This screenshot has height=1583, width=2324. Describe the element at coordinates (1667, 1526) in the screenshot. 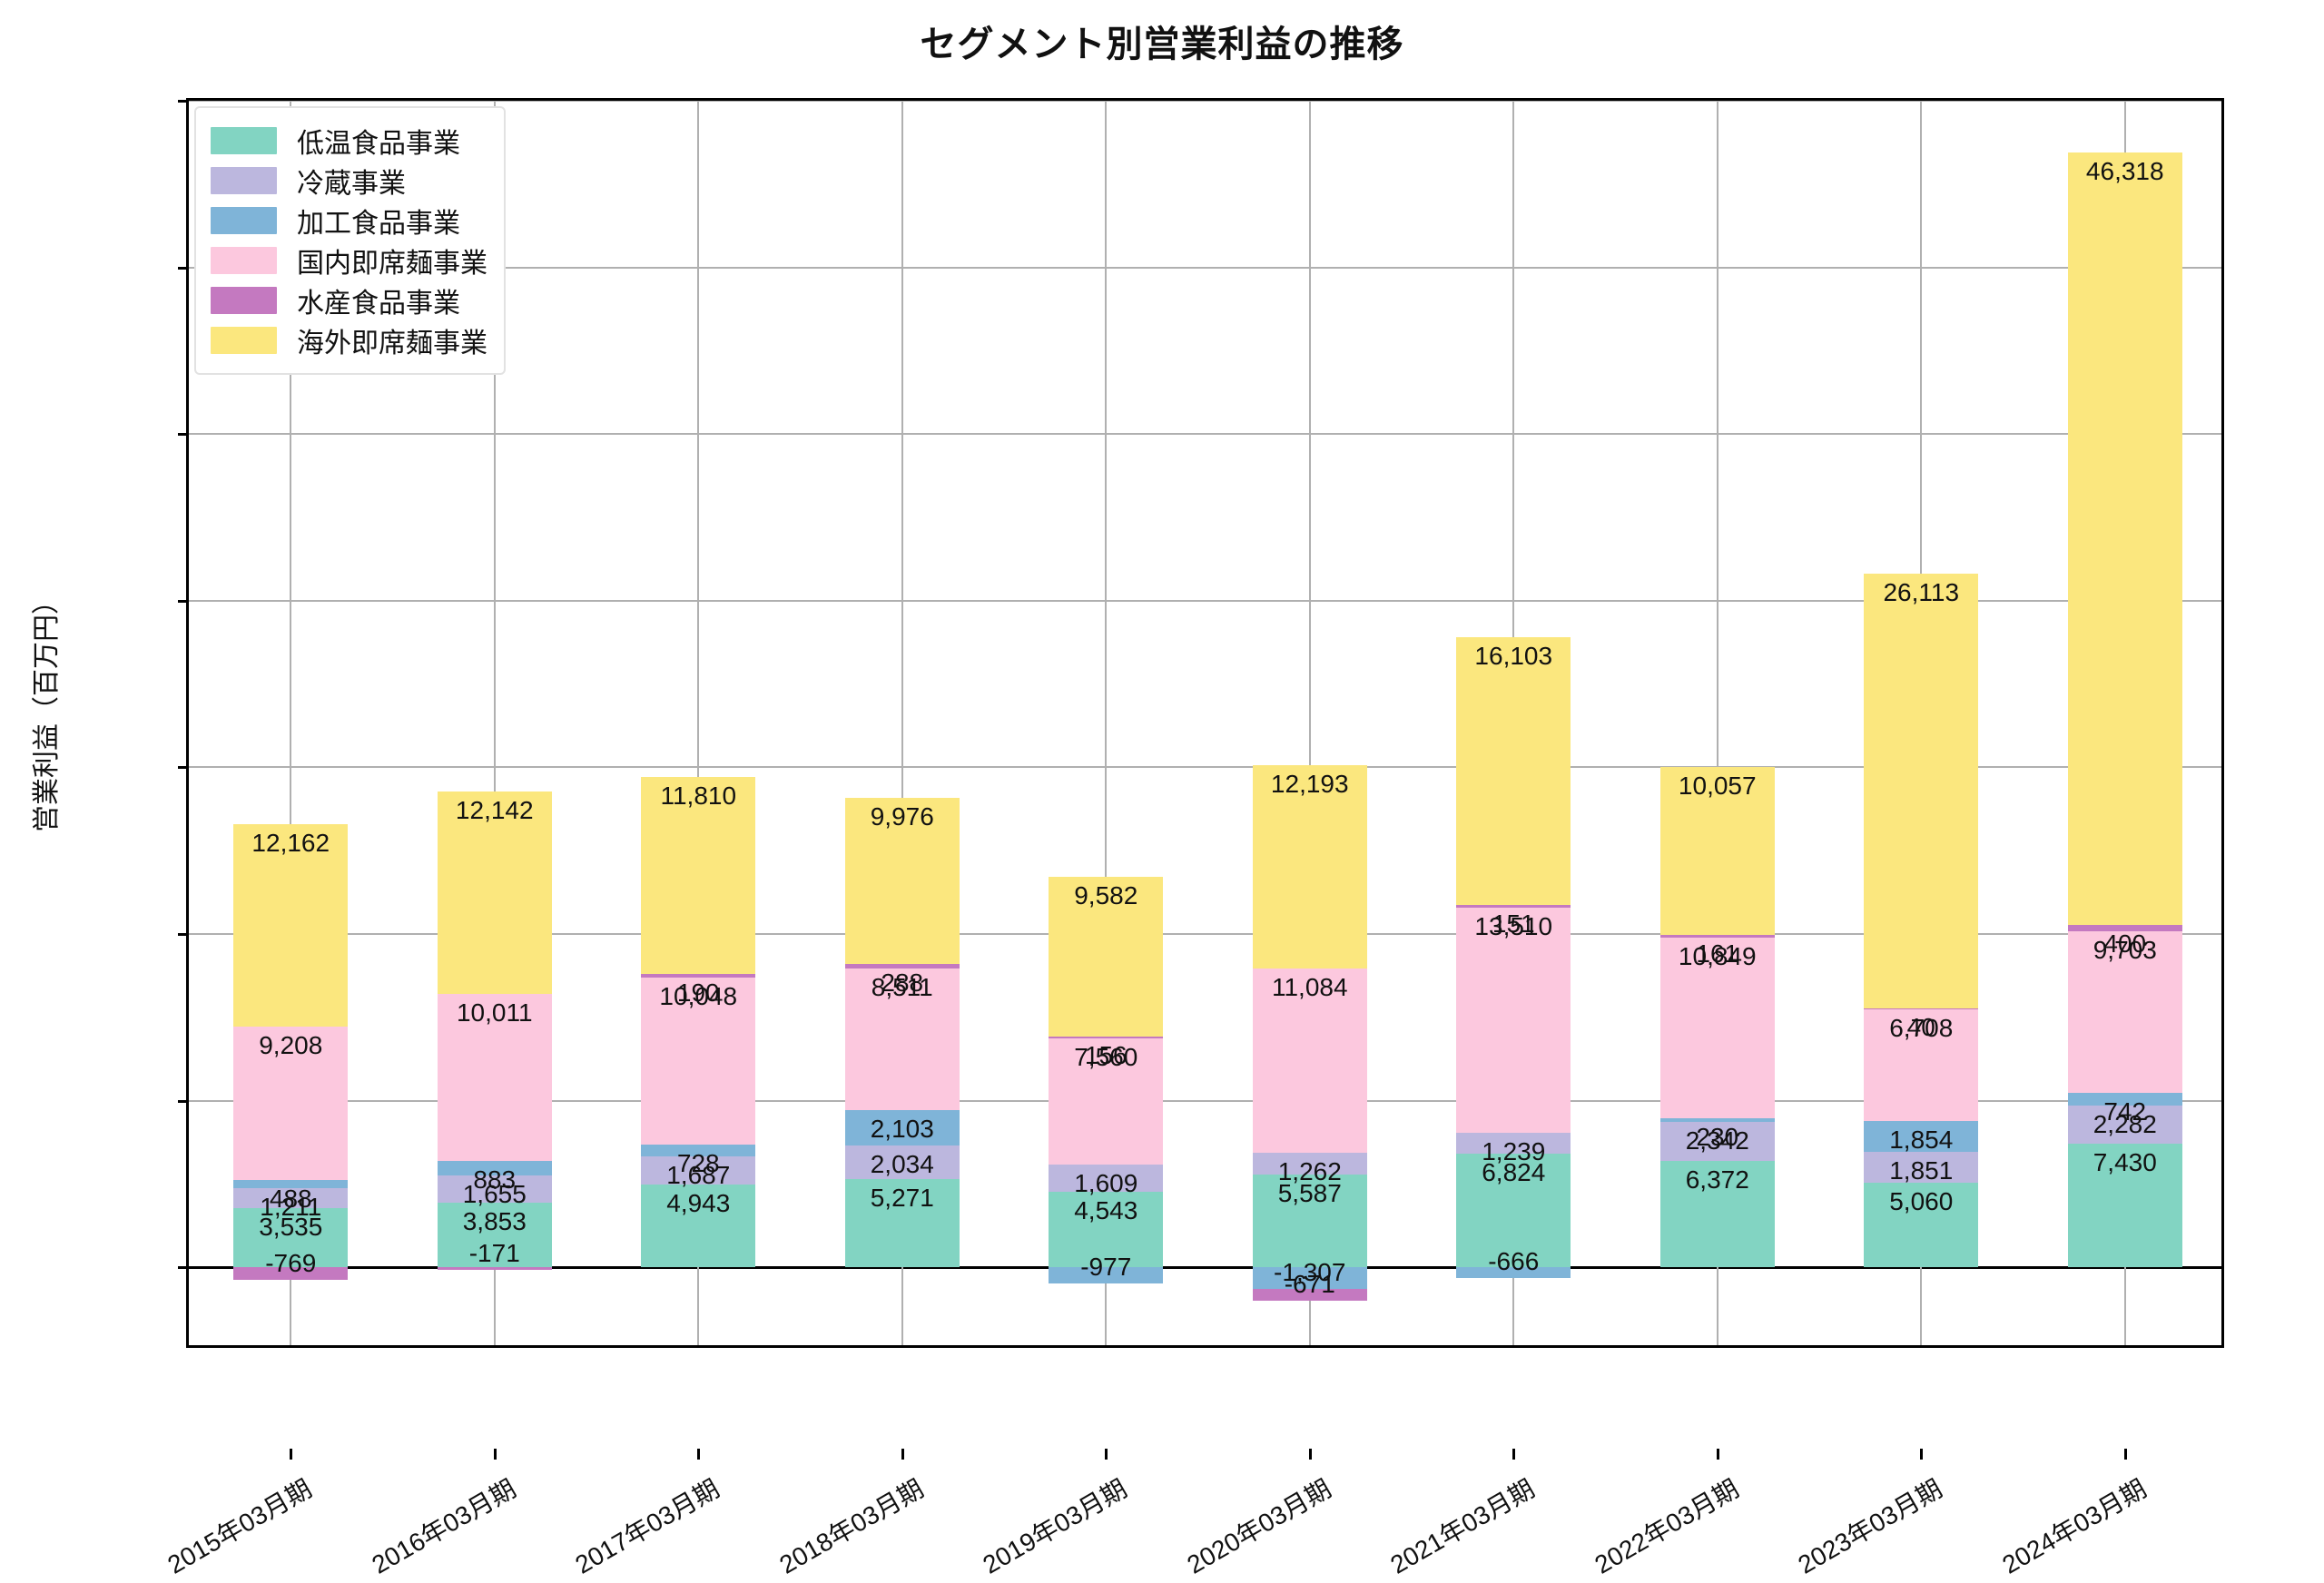

I see `x-axis-tick-label: 2022年03月期` at that location.